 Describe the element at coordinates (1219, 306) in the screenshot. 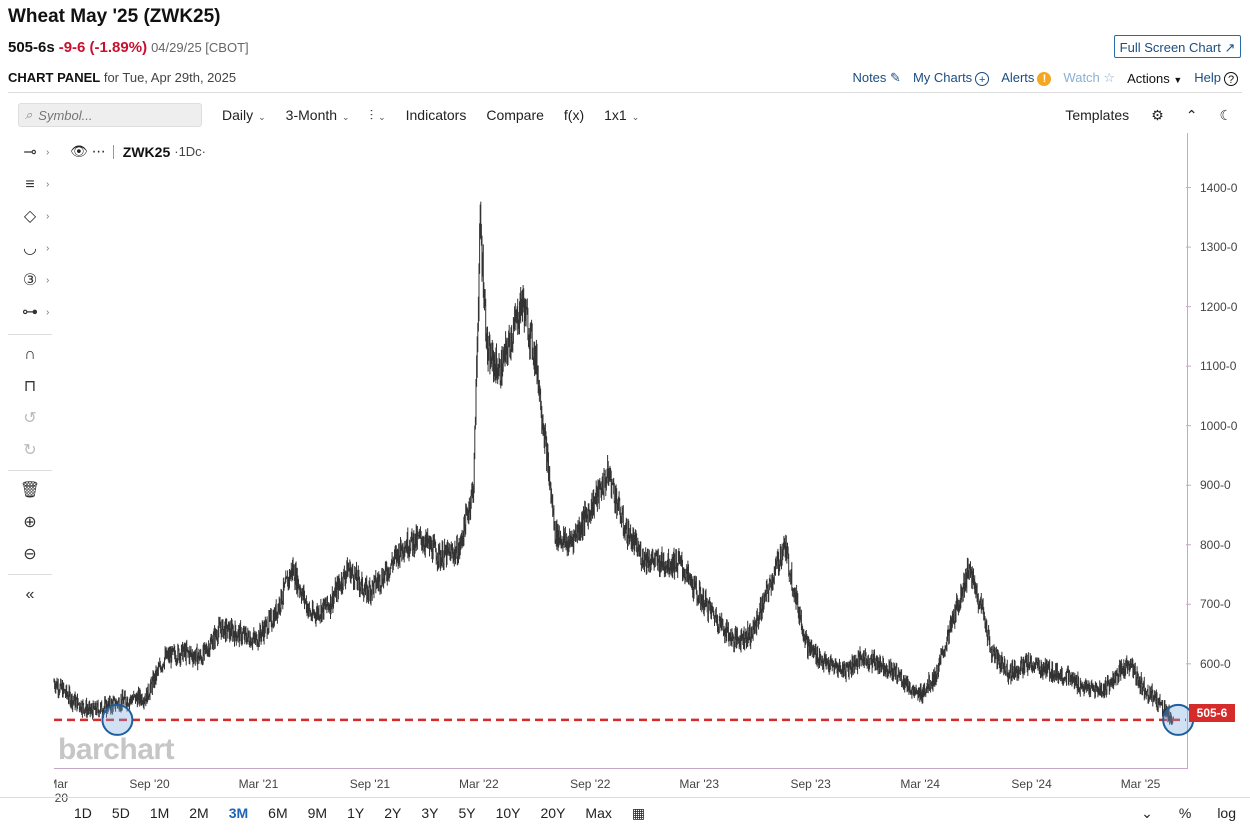

I see `y-tick-label: 1200-0` at that location.